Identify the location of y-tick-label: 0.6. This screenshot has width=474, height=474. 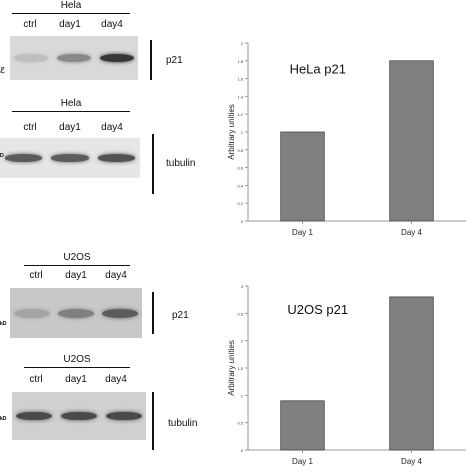
(240, 168).